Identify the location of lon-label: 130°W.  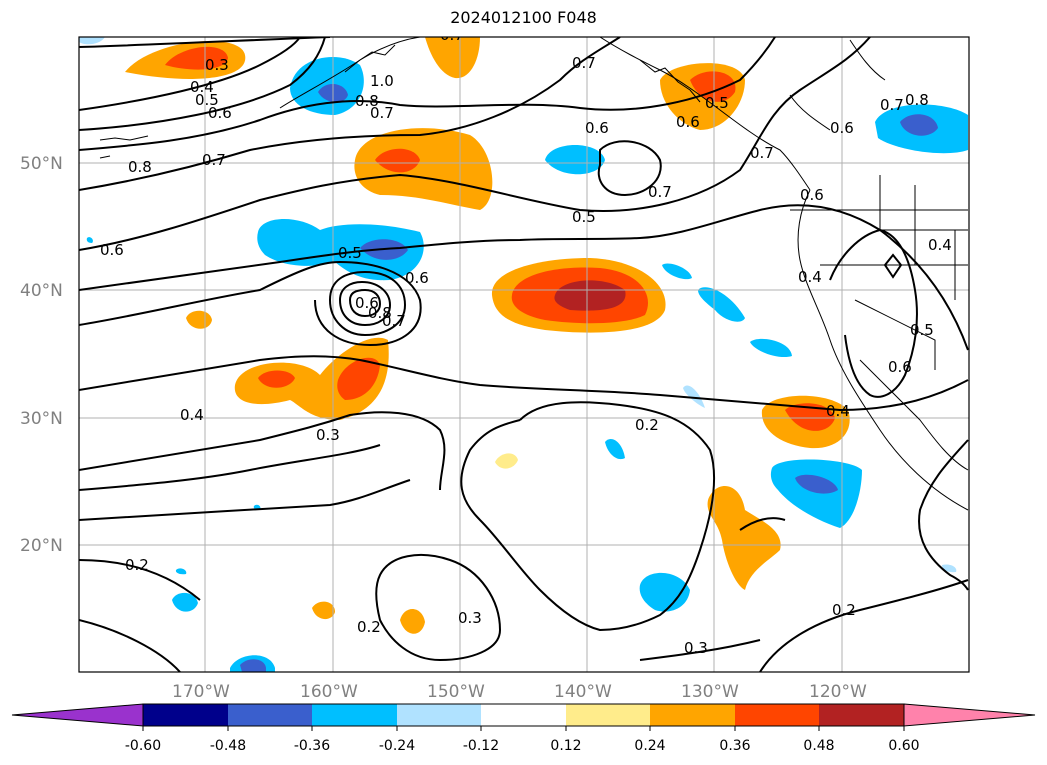
(710, 692).